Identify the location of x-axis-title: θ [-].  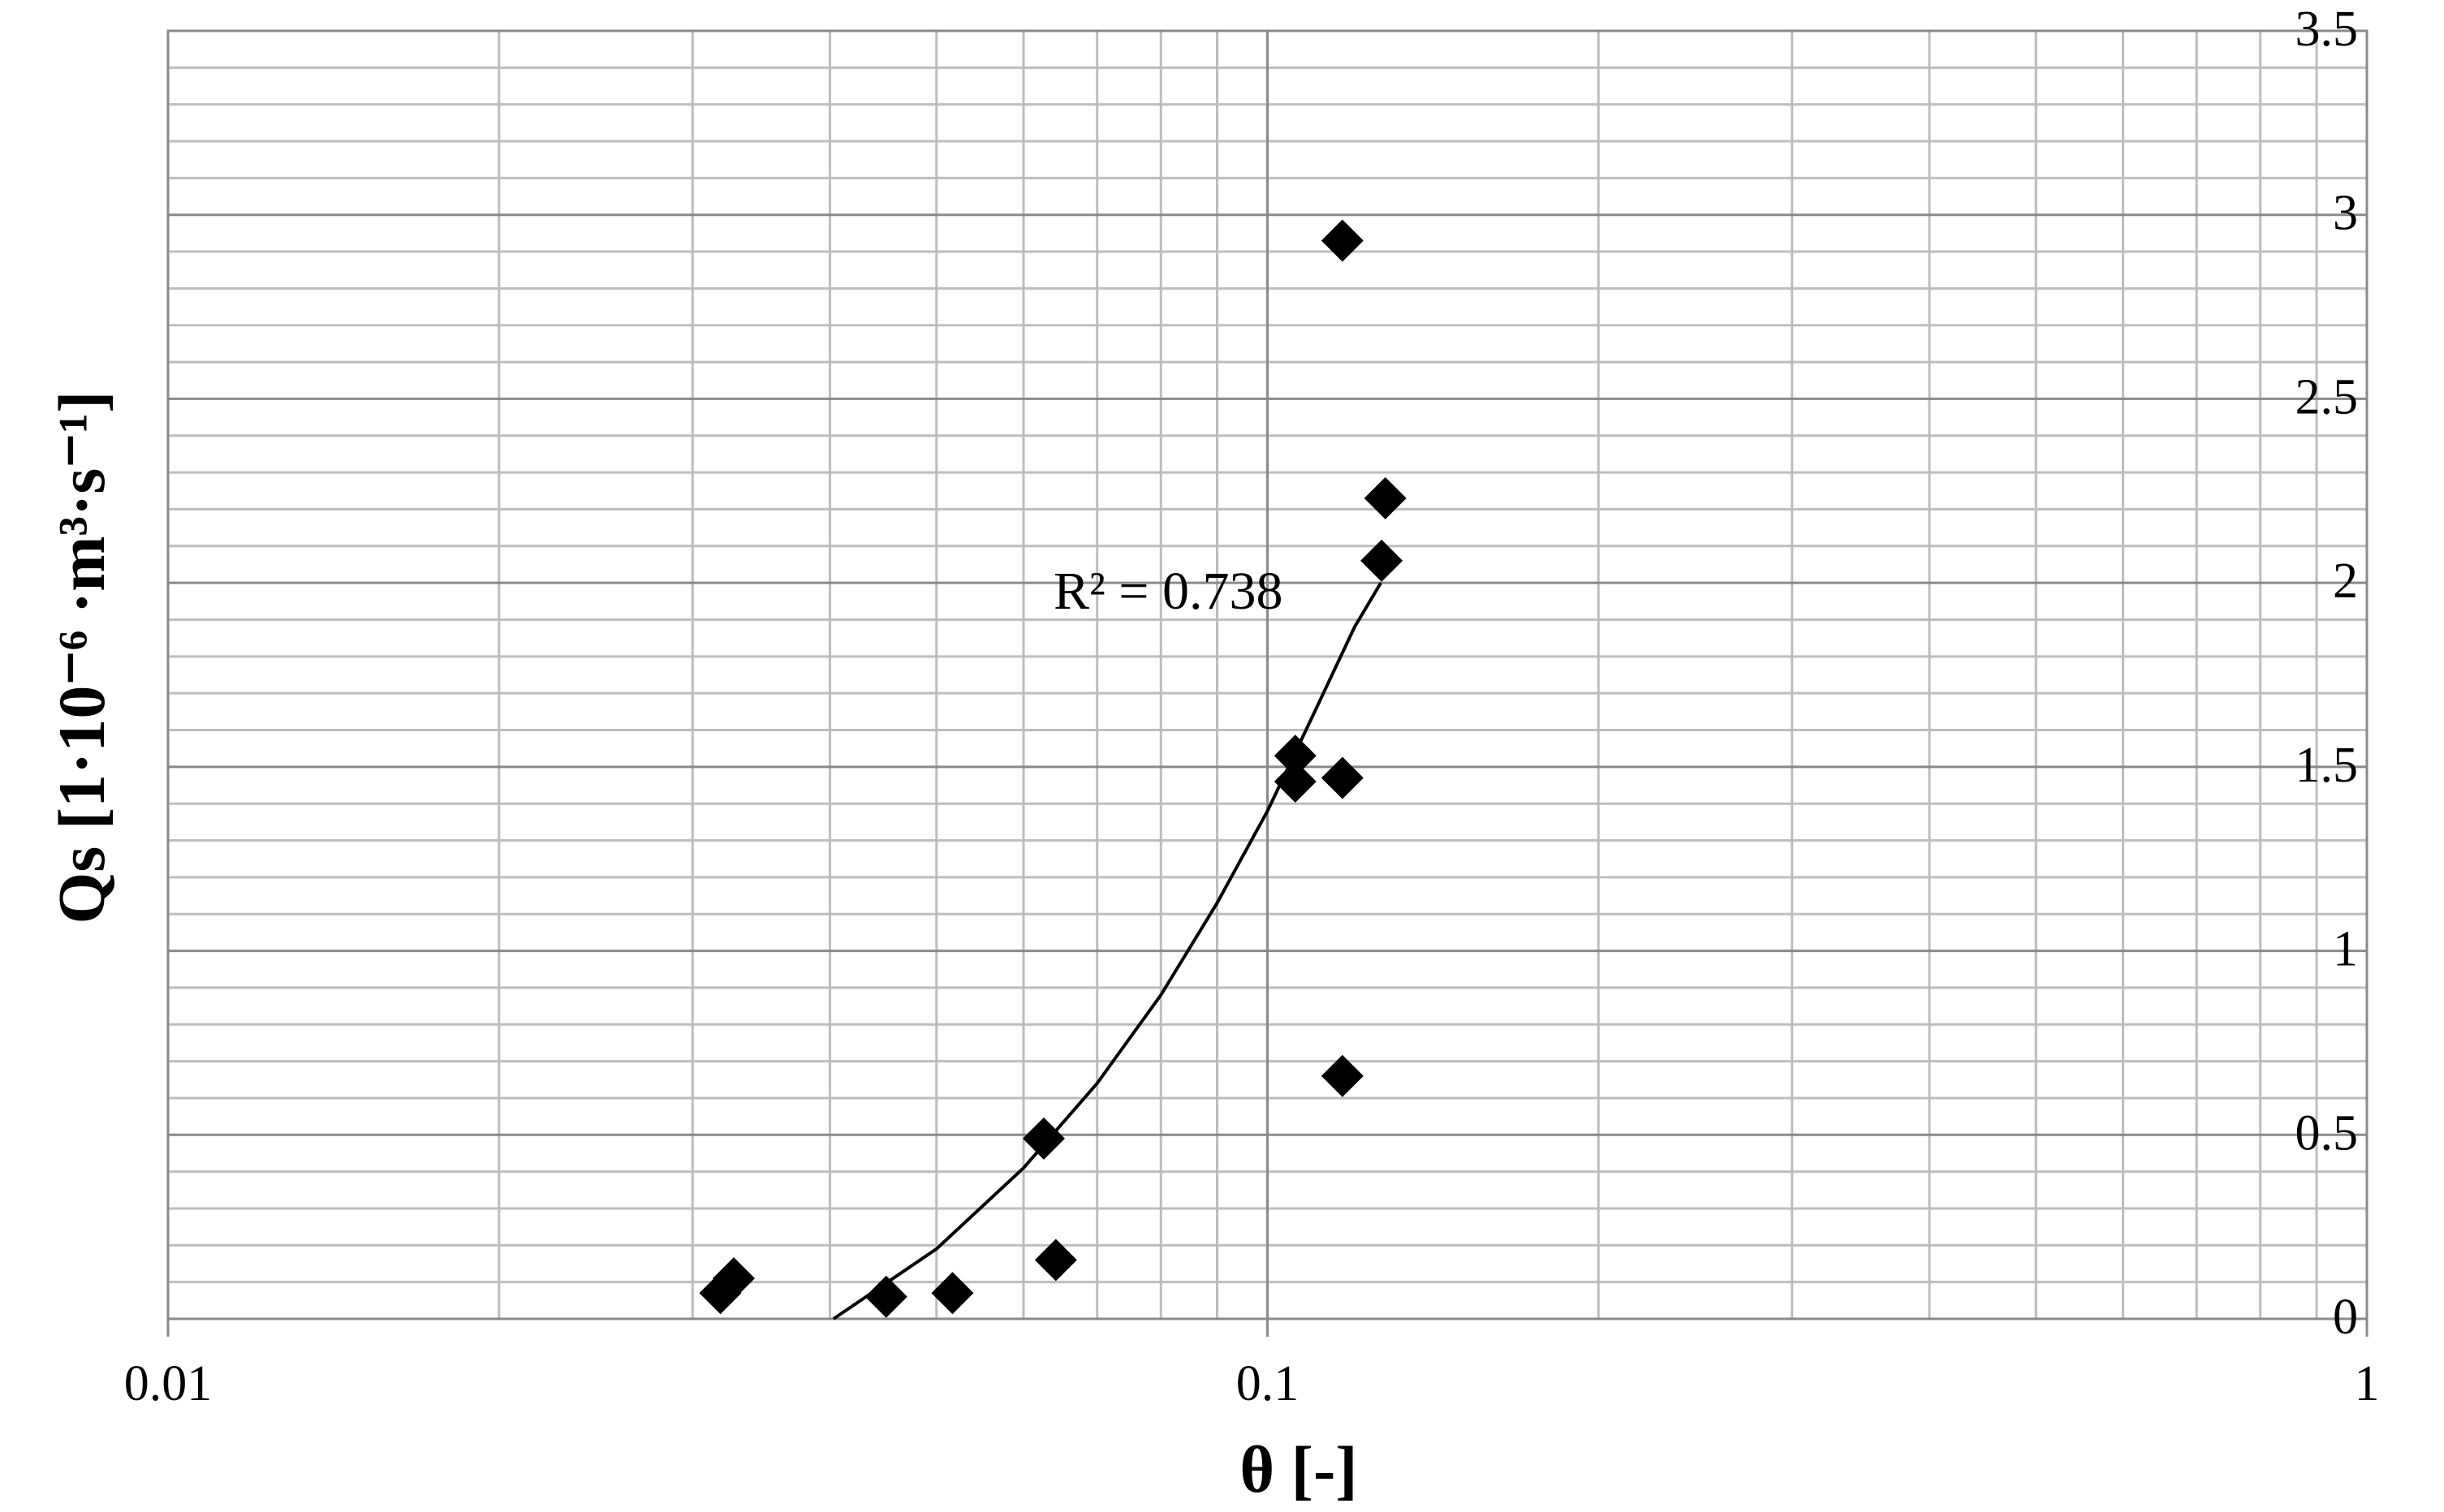
(1298, 1469).